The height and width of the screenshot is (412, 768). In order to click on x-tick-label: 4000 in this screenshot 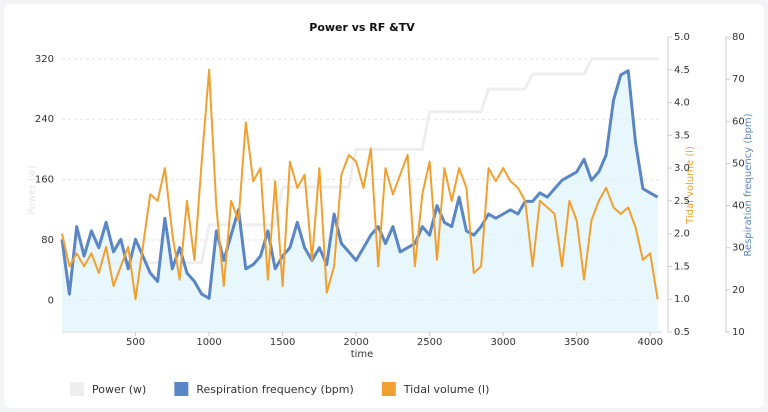, I will do `click(650, 342)`.